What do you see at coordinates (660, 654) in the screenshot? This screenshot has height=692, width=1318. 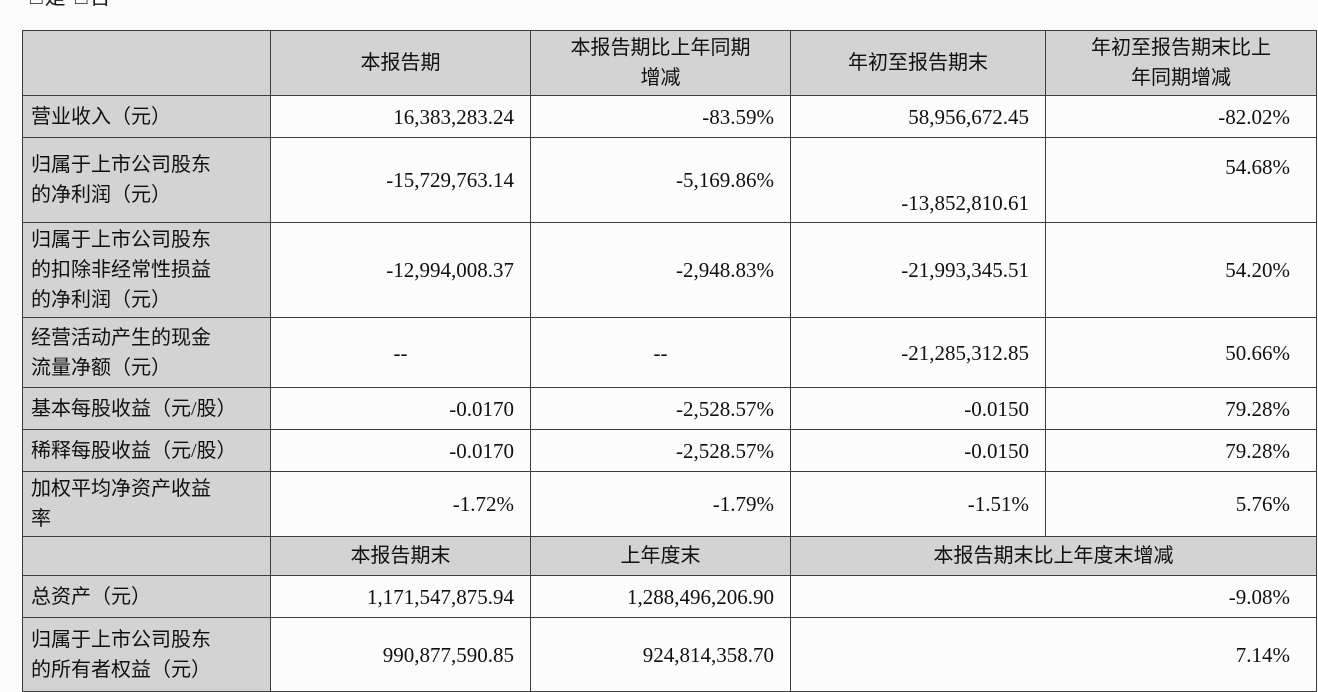 I see `value-prior-year-end: 924,814,358.70` at bounding box center [660, 654].